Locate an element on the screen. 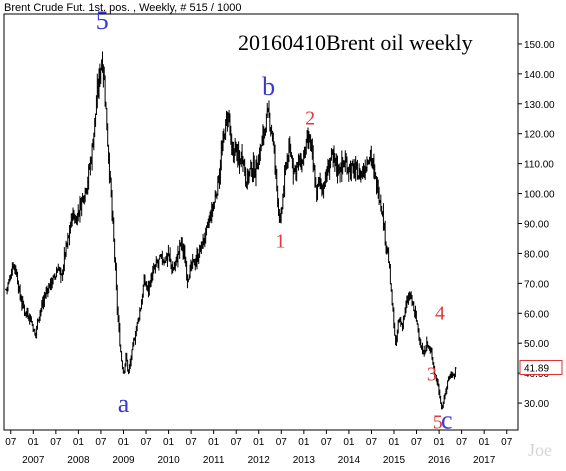 Image resolution: width=566 pixels, height=471 pixels. x-year-label: 2009 is located at coordinates (123, 460).